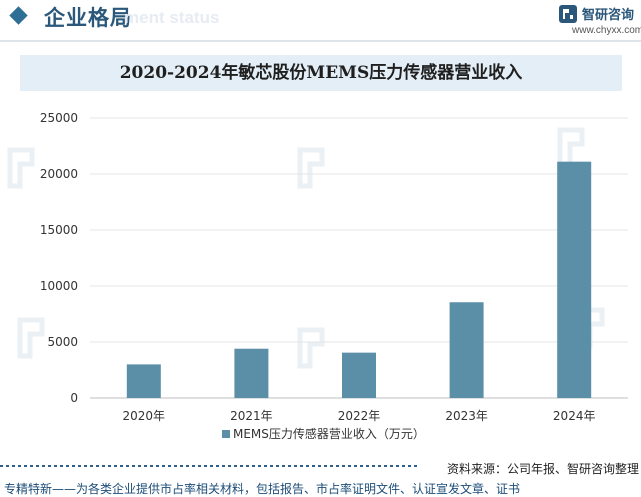 The height and width of the screenshot is (497, 641). I want to click on x-tick-label: 2020年, so click(144, 416).